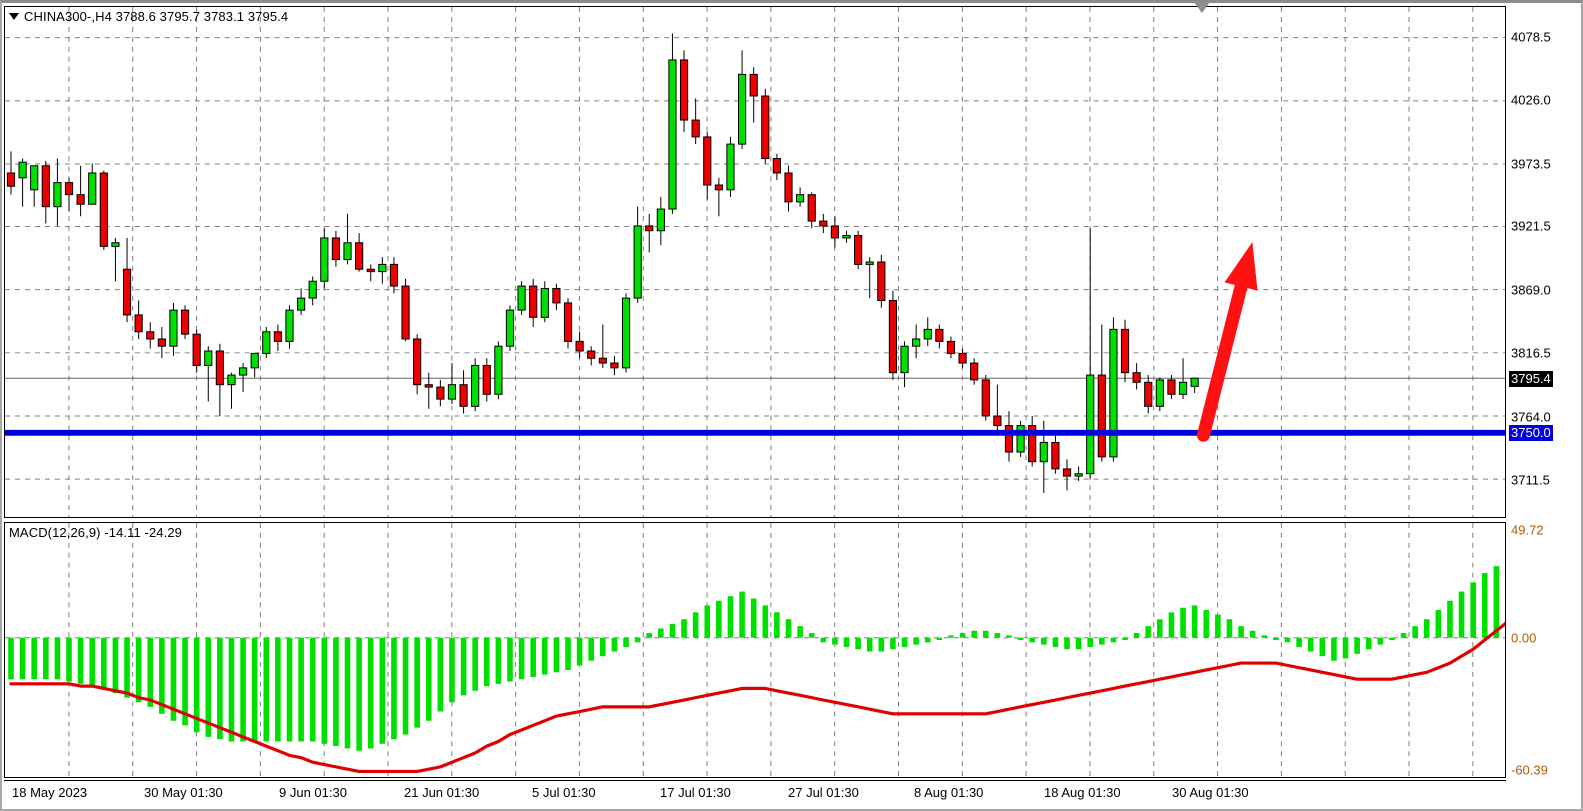  I want to click on time-axis-label: 18 Aug 01:30, so click(1082, 792).